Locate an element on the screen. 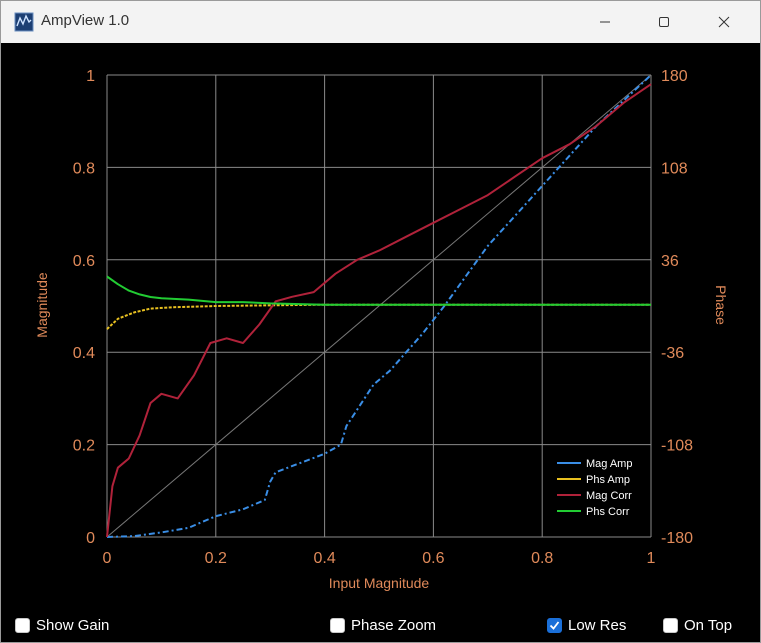 Image resolution: width=761 pixels, height=643 pixels. phase-zoom-checkbox: Phase Zoom is located at coordinates (383, 625).